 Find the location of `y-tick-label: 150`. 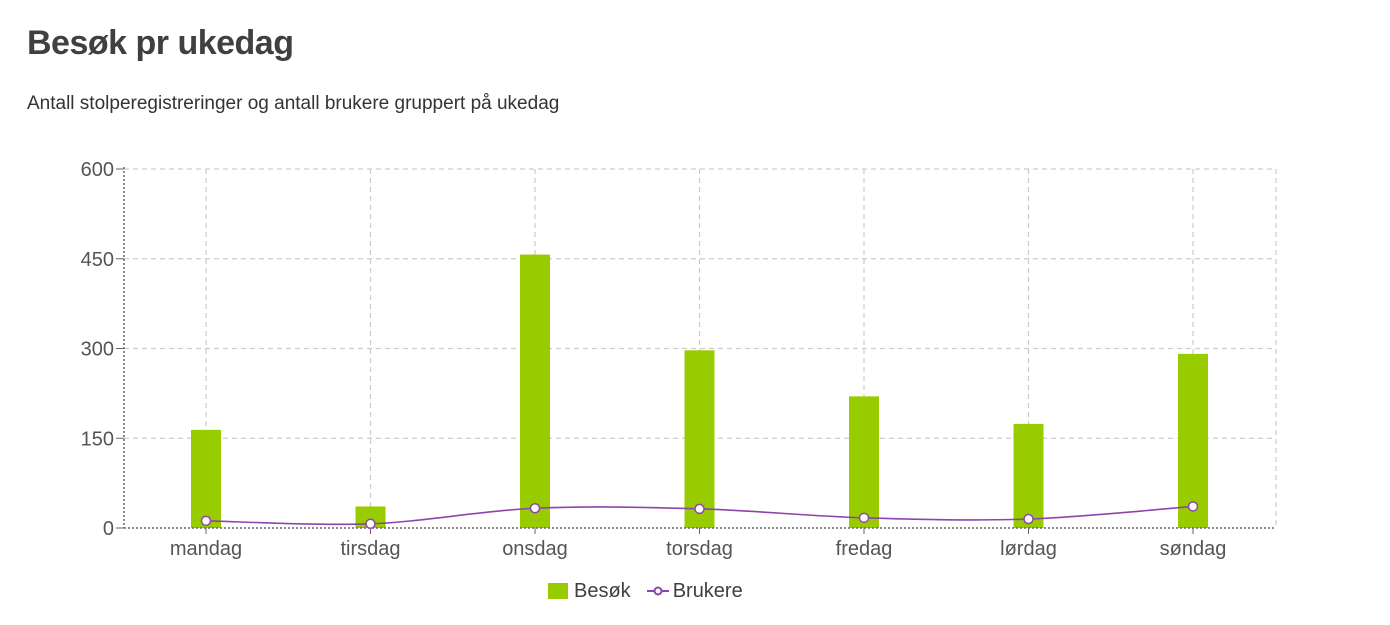

y-tick-label: 150 is located at coordinates (97, 439).